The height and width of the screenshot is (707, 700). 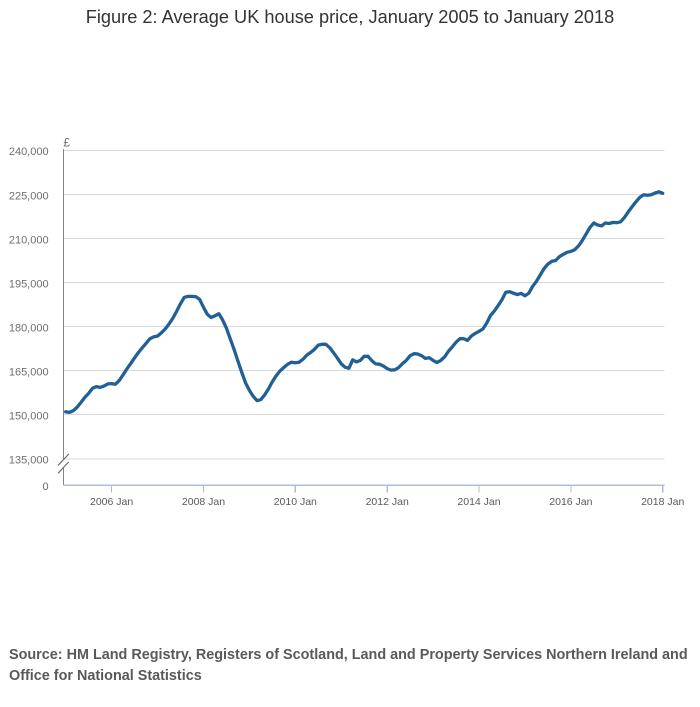 I want to click on svg-text: 225,000, so click(x=29, y=196).